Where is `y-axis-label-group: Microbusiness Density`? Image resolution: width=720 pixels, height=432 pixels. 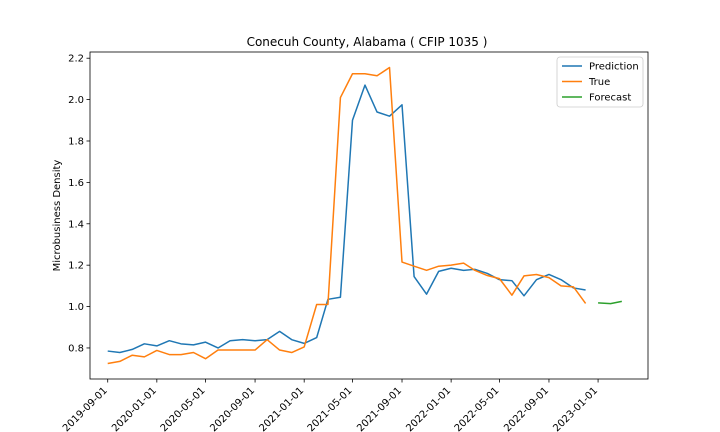 y-axis-label-group: Microbusiness Density is located at coordinates (57, 216).